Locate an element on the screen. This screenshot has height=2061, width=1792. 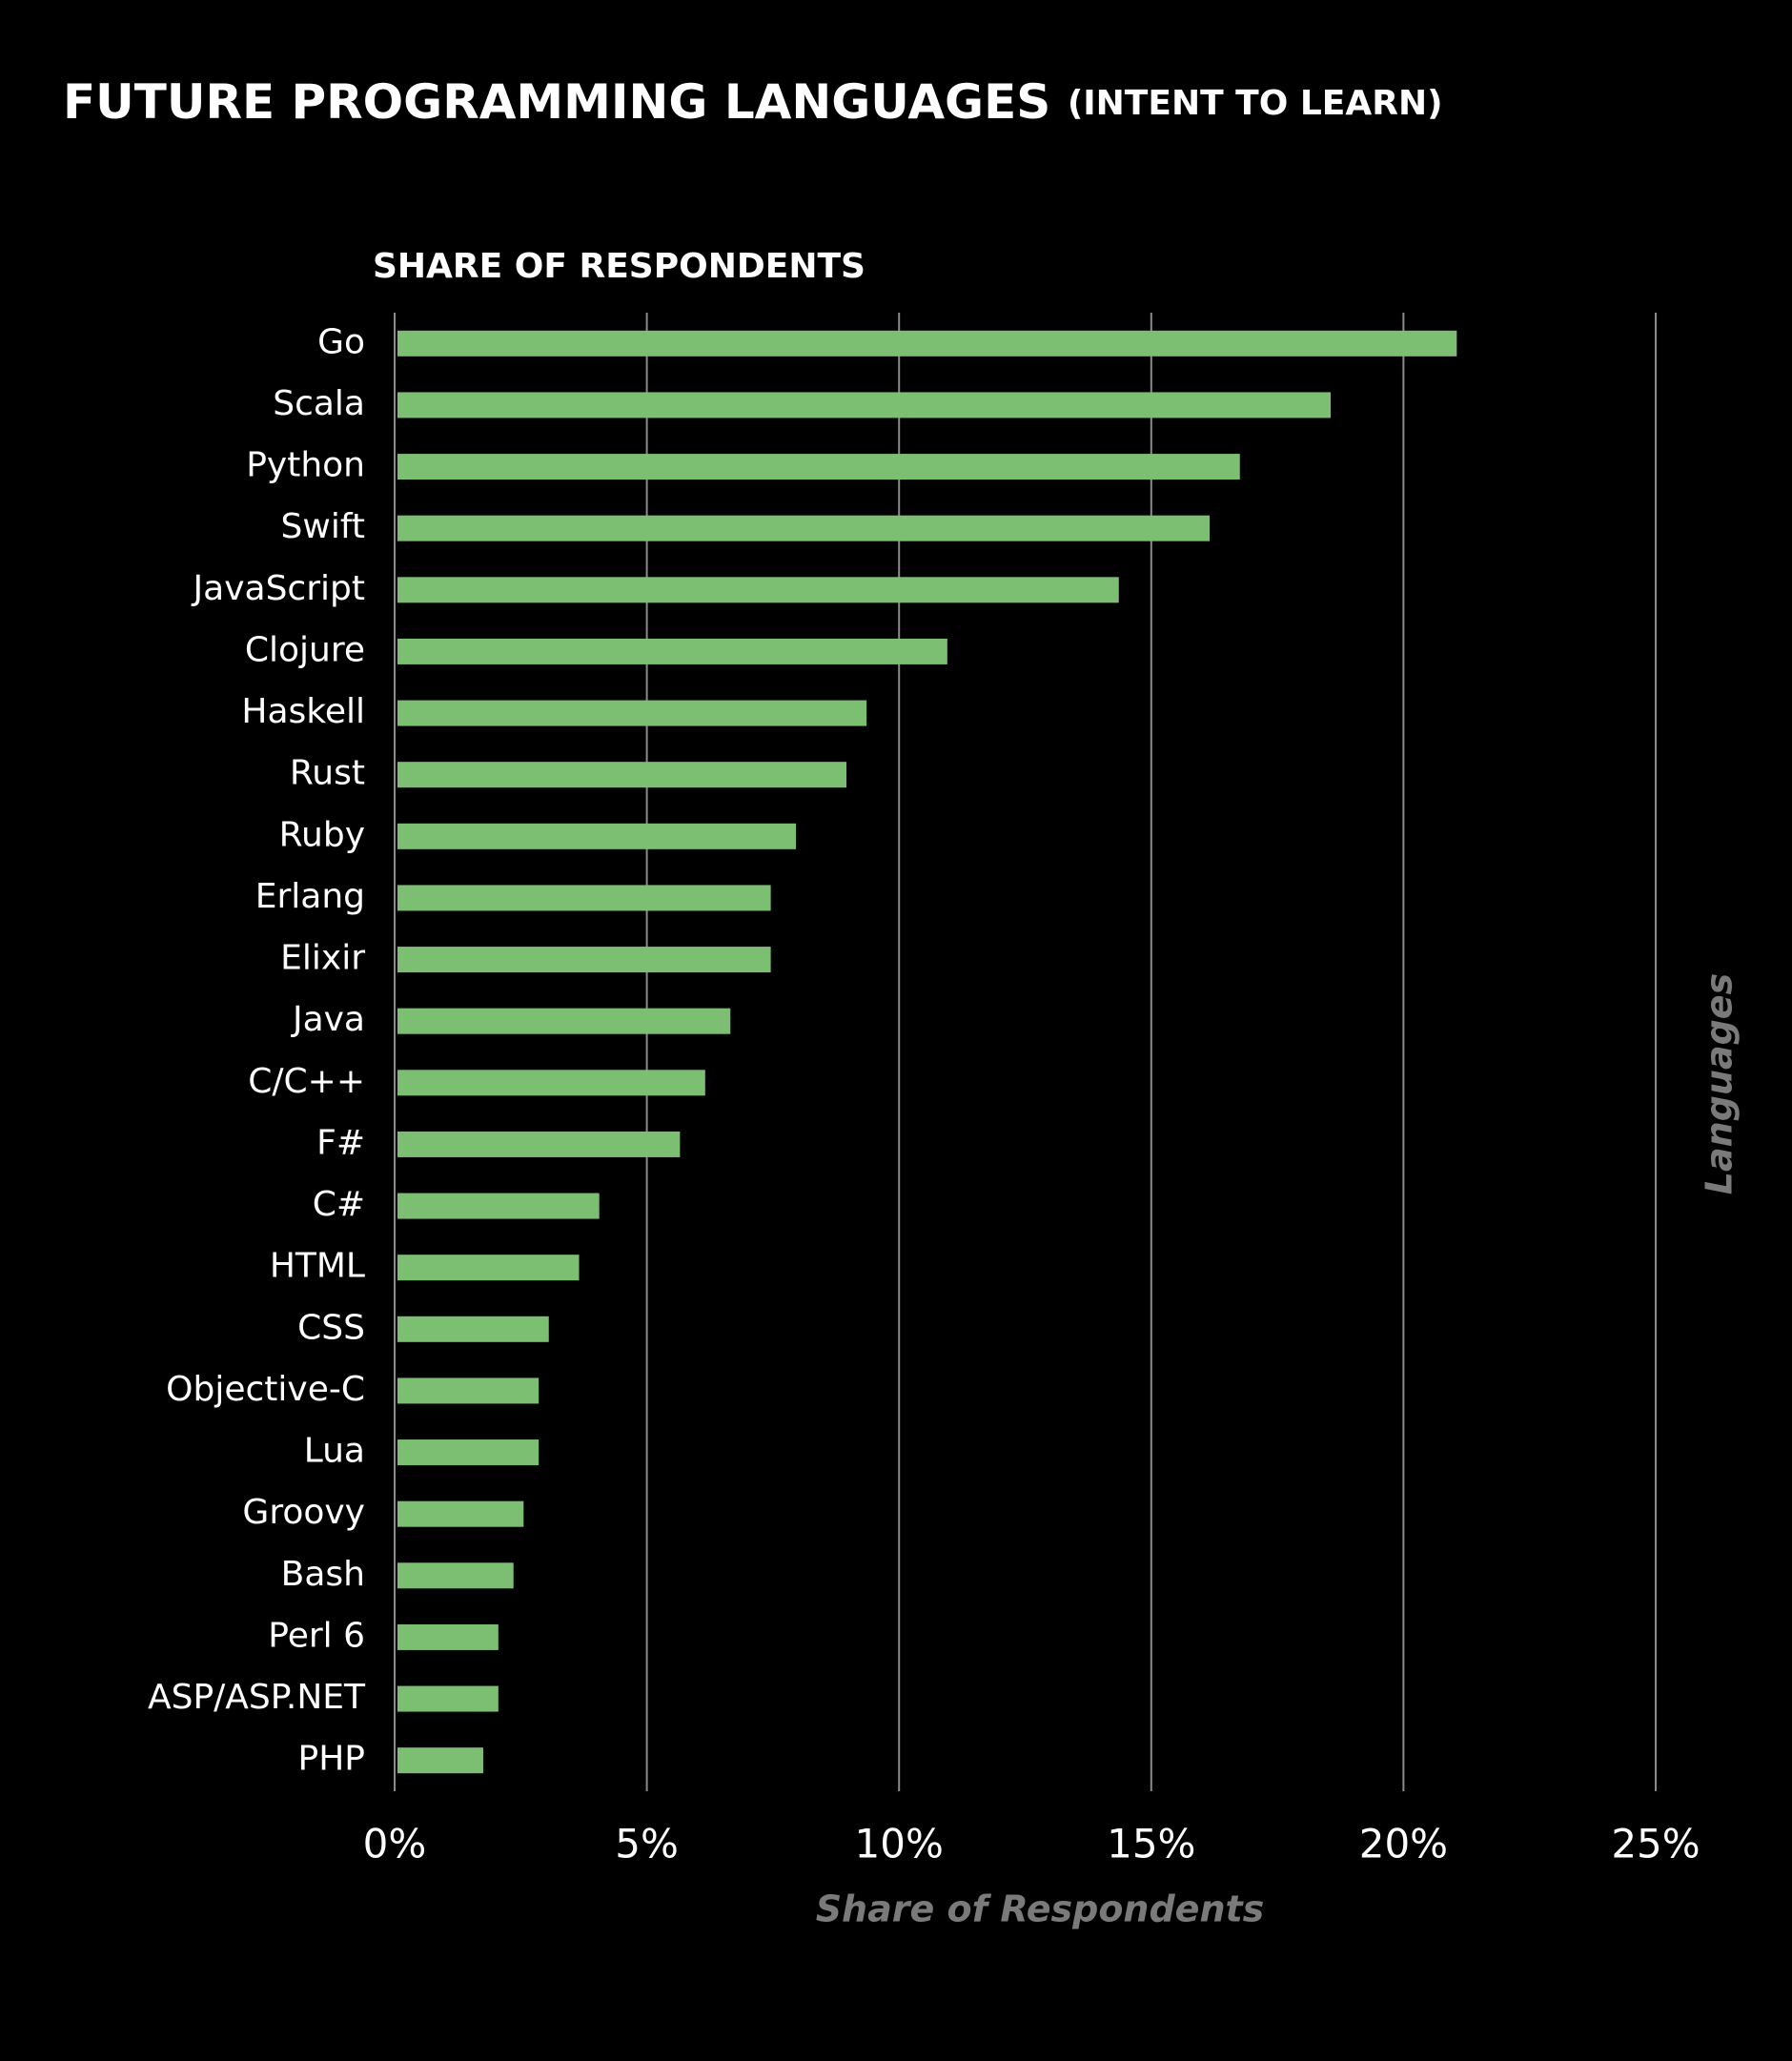
y-axis-title: Languages is located at coordinates (1720, 1083).